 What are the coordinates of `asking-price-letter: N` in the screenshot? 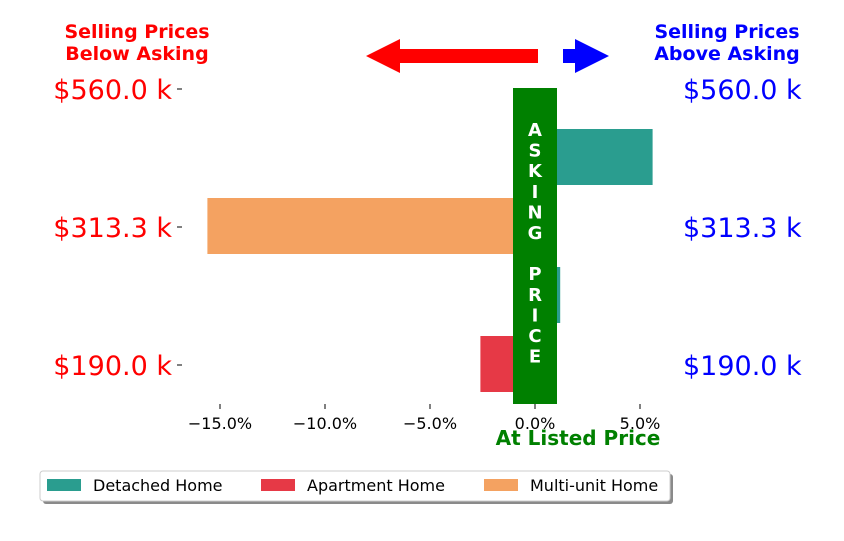 It's located at (534, 212).